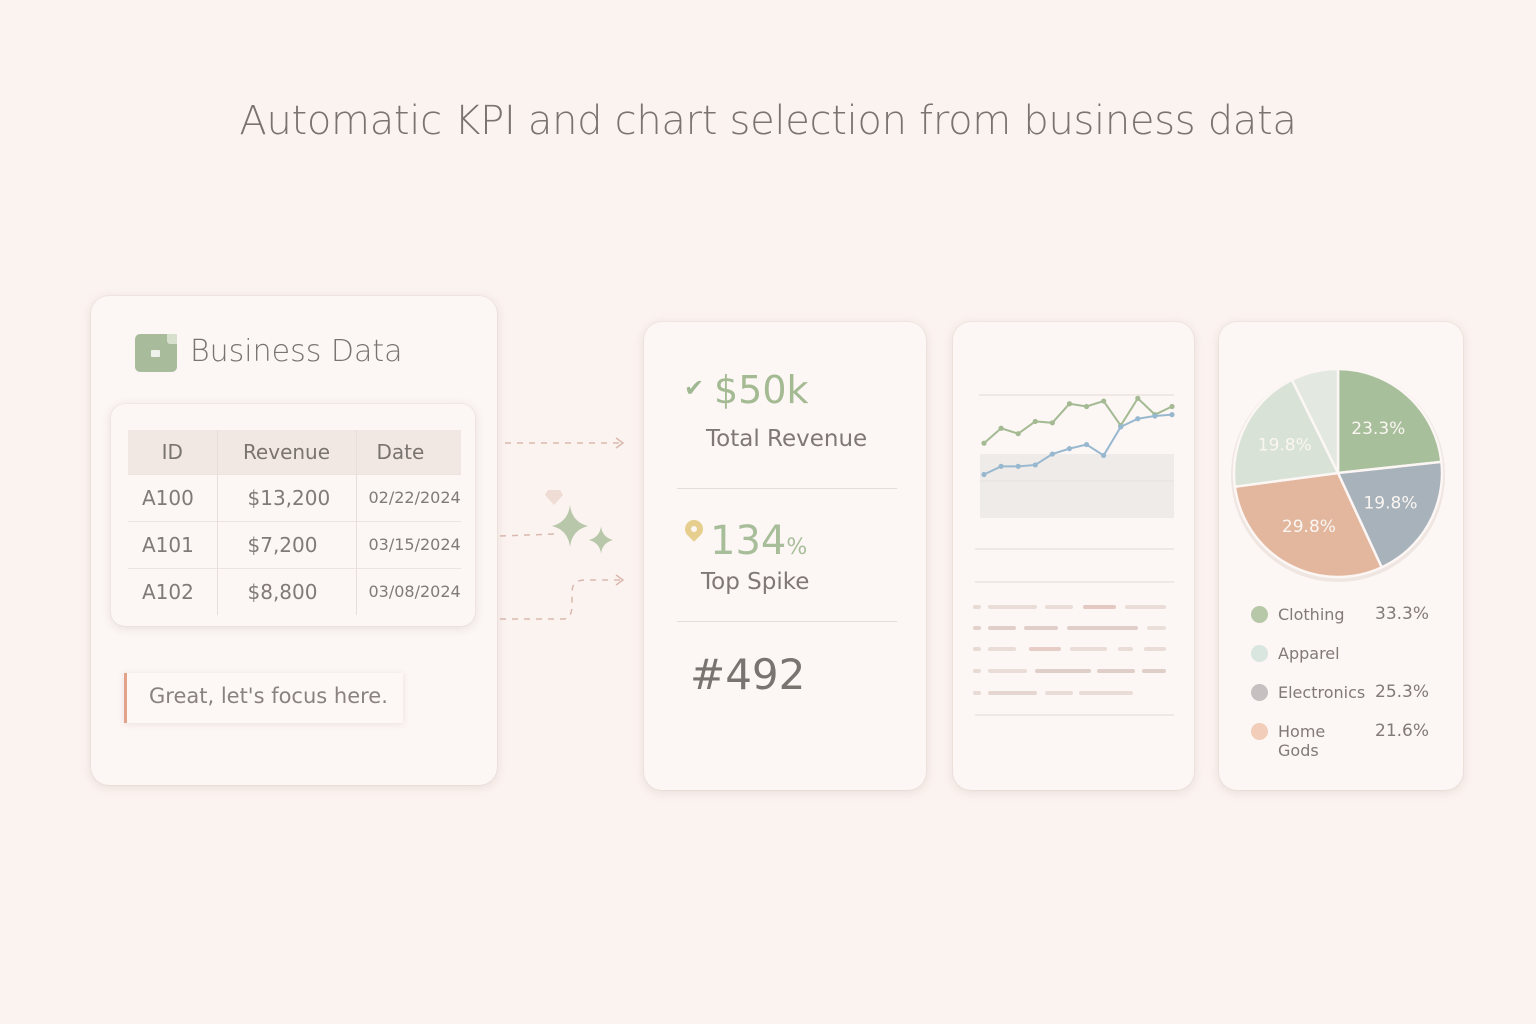  Describe the element at coordinates (263, 698) in the screenshot. I see `feedback-comment: Great, let's focus here.` at that location.